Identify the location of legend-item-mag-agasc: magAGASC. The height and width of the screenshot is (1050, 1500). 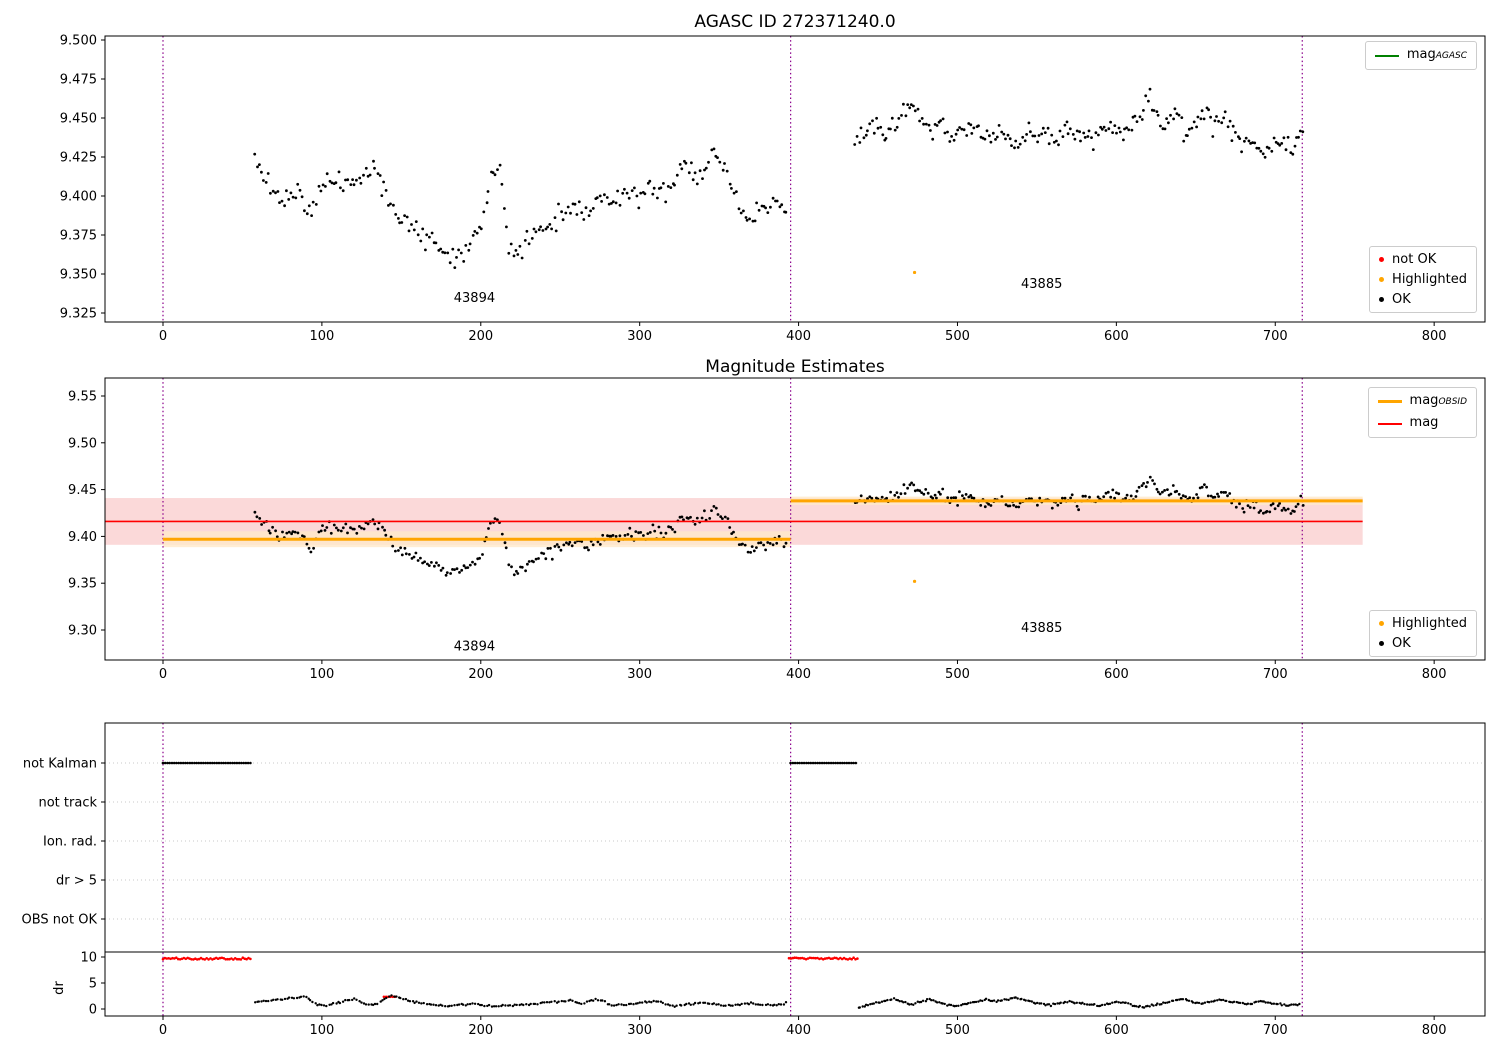
(1420, 55).